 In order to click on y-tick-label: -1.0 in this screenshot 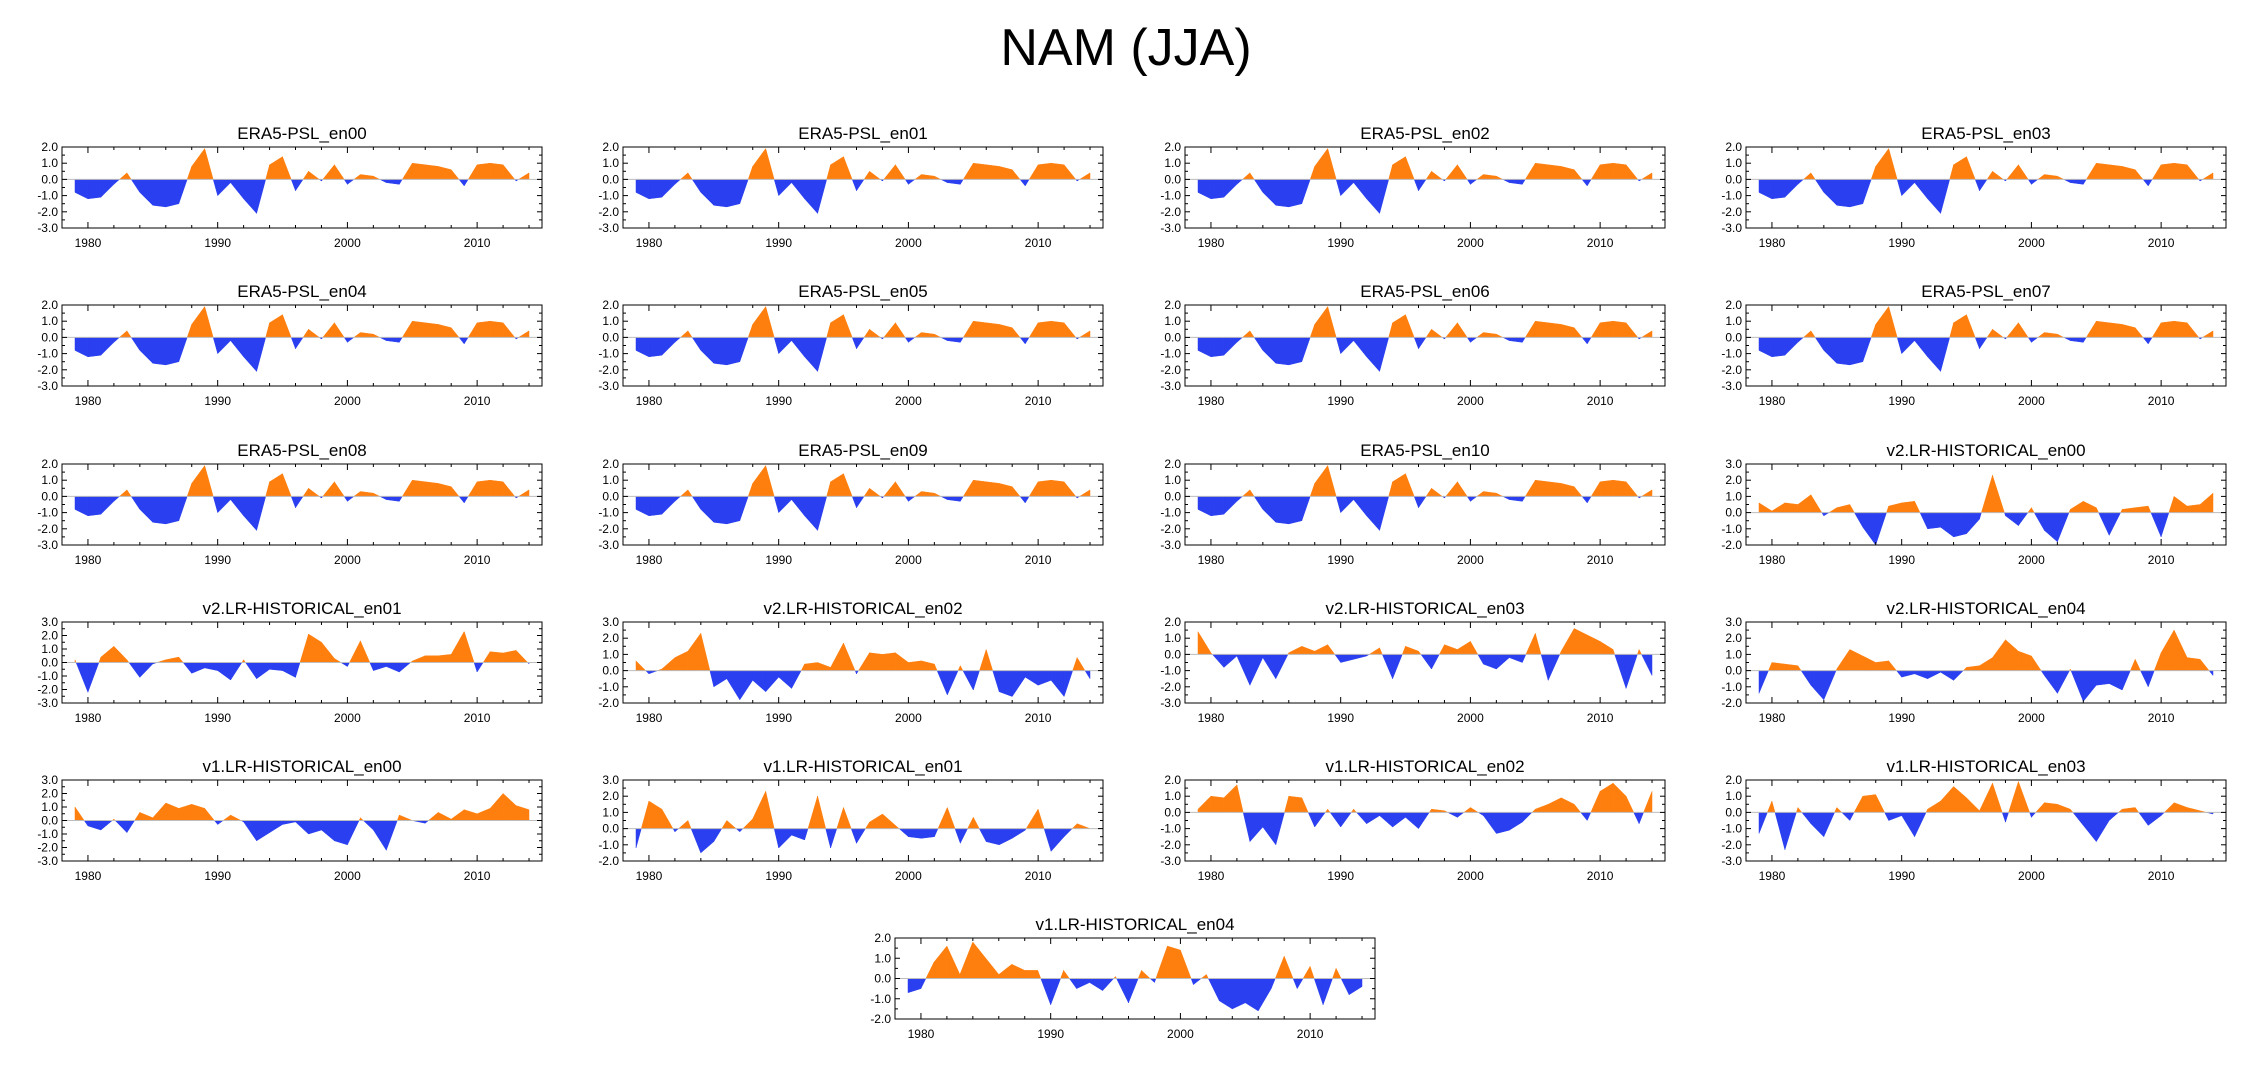, I will do `click(1731, 529)`.